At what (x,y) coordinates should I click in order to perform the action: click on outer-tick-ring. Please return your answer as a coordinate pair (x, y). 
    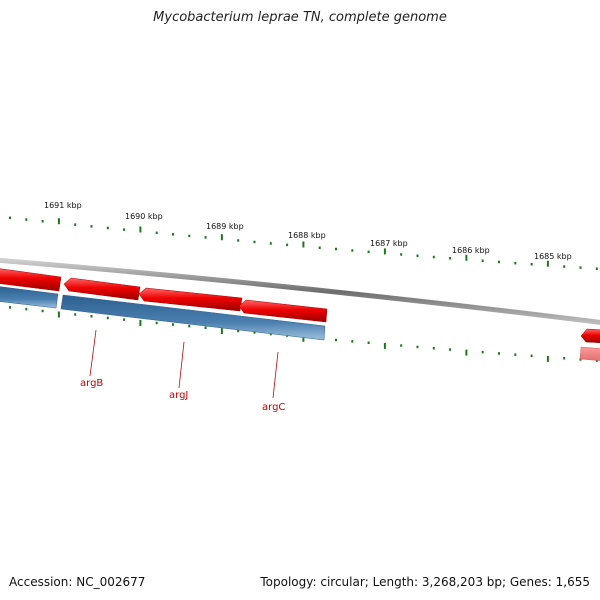
    Looking at the image, I should click on (303, 243).